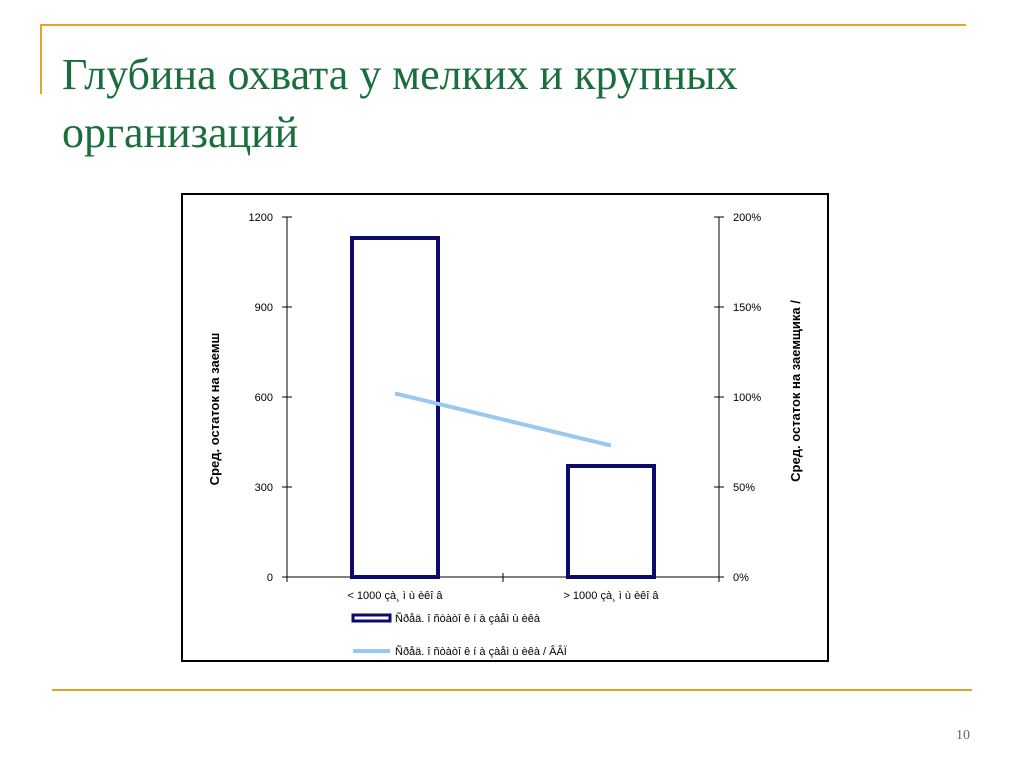 The width and height of the screenshot is (1024, 768). Describe the element at coordinates (503, 419) in the screenshot. I see `series-line` at that location.